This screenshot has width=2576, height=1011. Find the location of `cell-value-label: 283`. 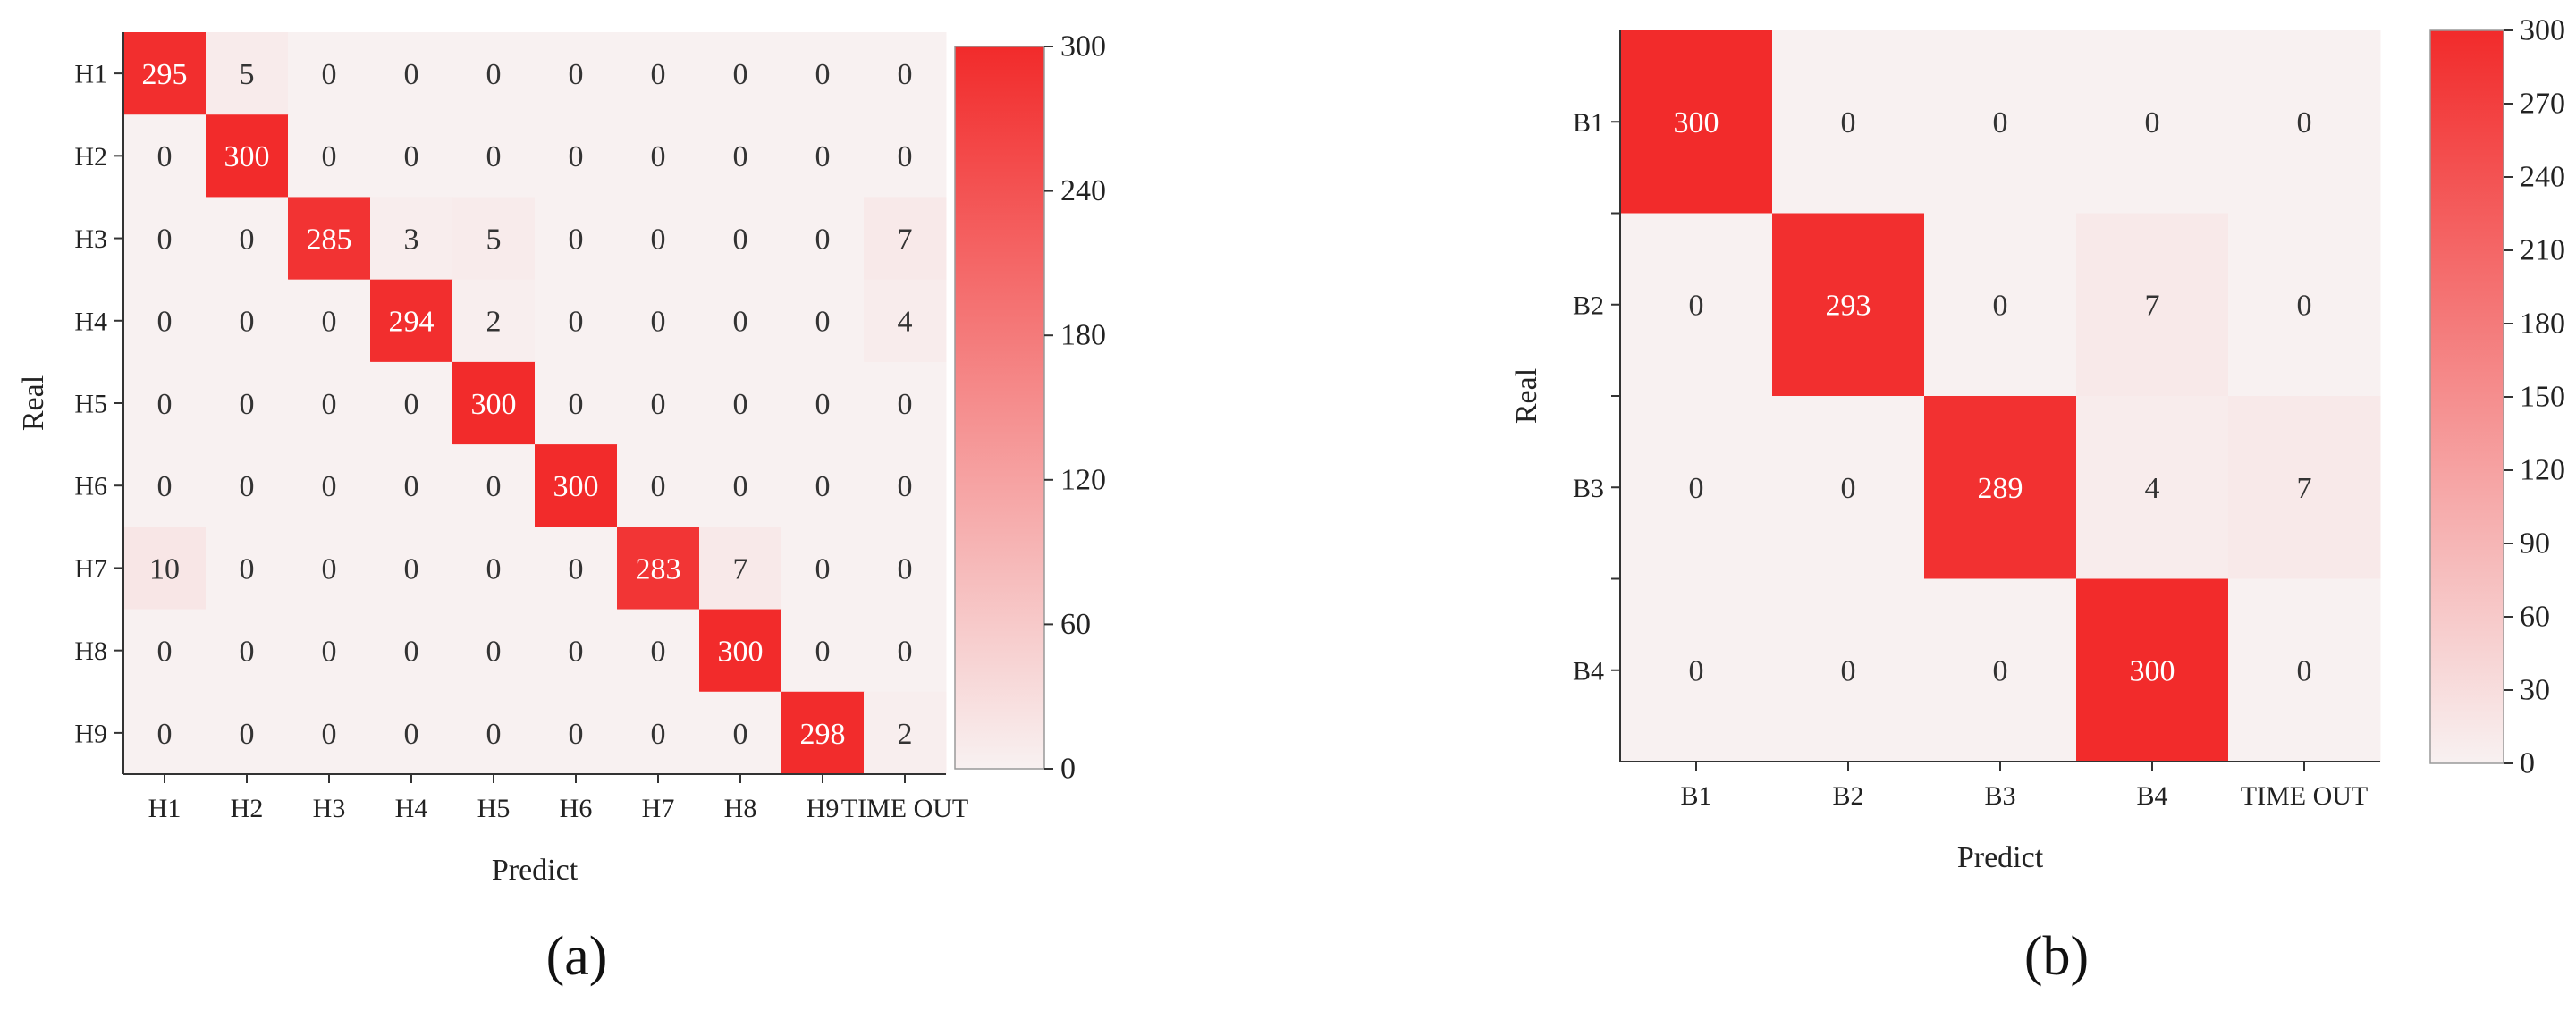

cell-value-label: 283 is located at coordinates (658, 569).